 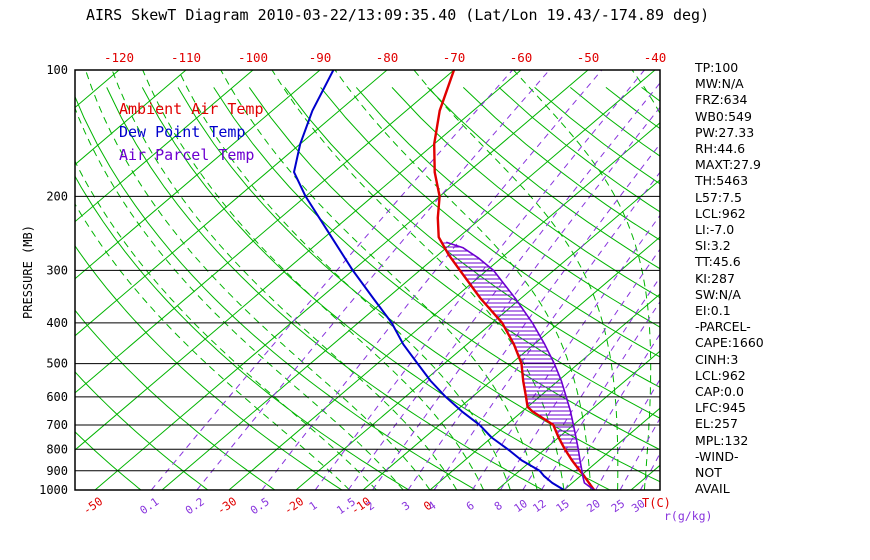 What do you see at coordinates (717, 67) in the screenshot?
I see `stat-line: TP:100` at bounding box center [717, 67].